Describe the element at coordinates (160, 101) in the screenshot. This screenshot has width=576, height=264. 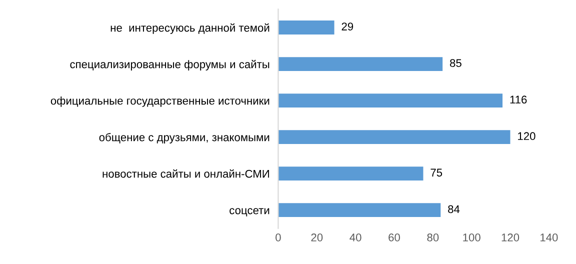
I see `y-tick-label: официальные государственные источники` at that location.